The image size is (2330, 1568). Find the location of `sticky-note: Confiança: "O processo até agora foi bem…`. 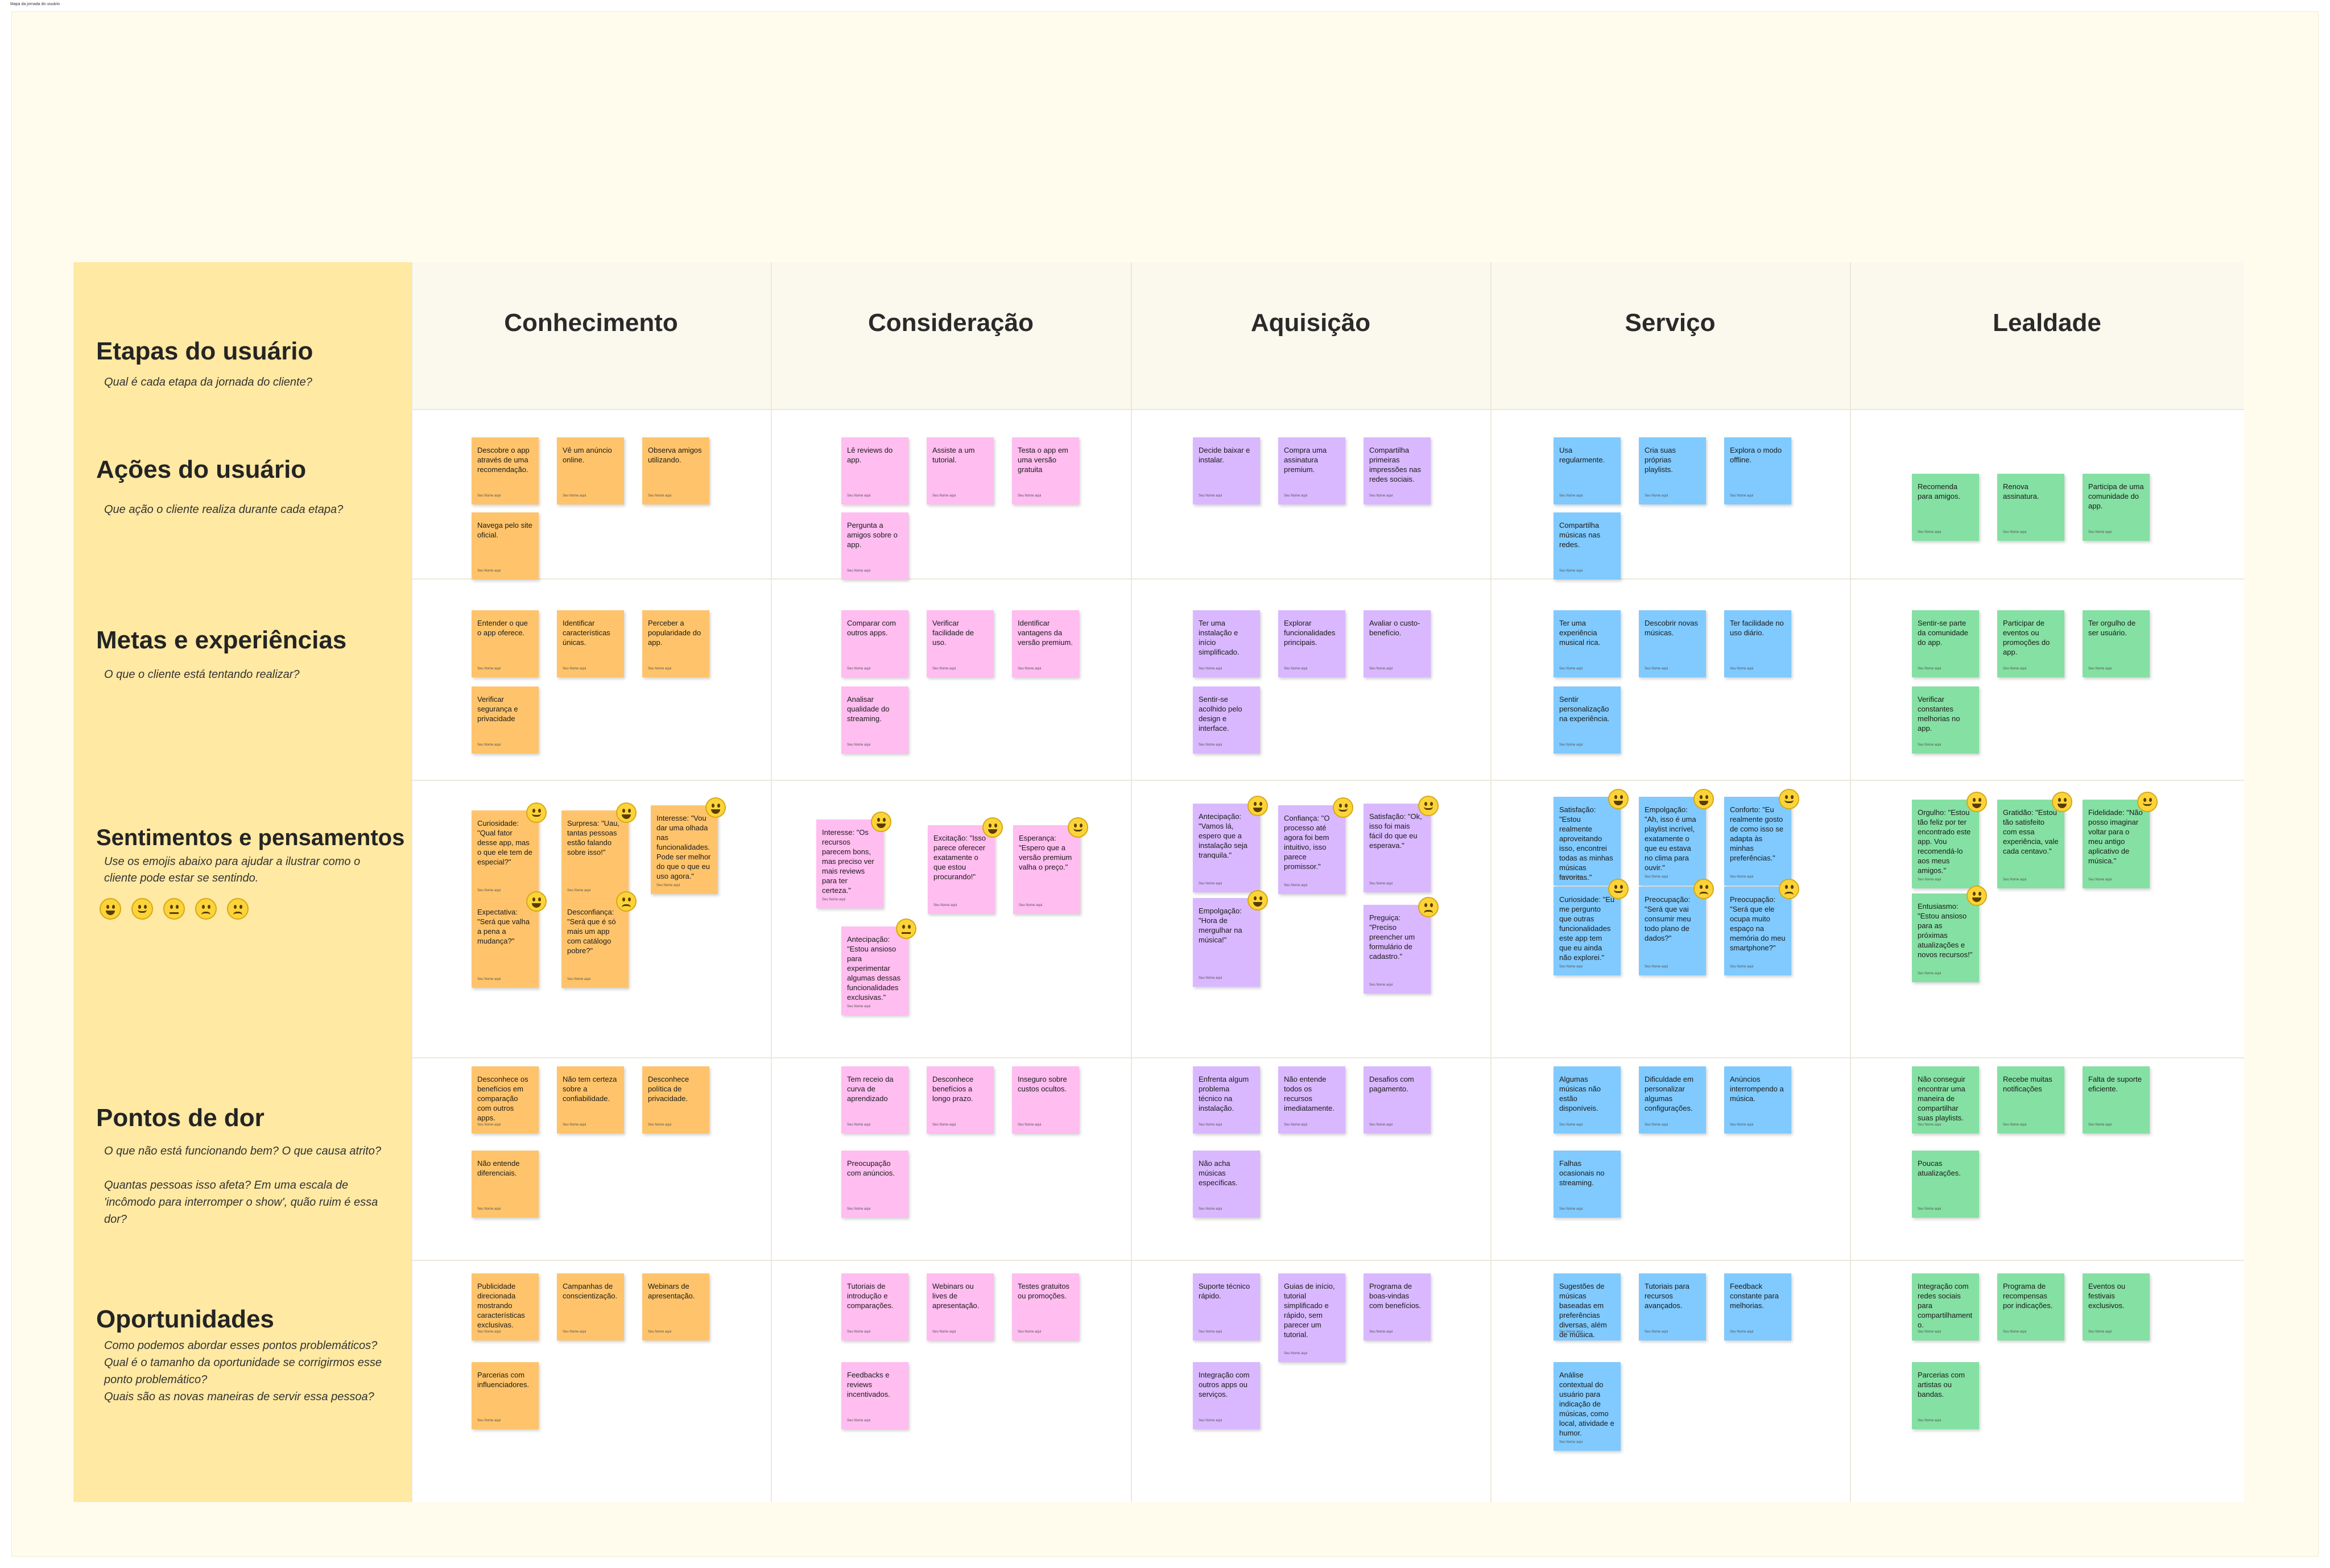

sticky-note: Confiança: "O processo até agora foi bem… is located at coordinates (1315, 845).